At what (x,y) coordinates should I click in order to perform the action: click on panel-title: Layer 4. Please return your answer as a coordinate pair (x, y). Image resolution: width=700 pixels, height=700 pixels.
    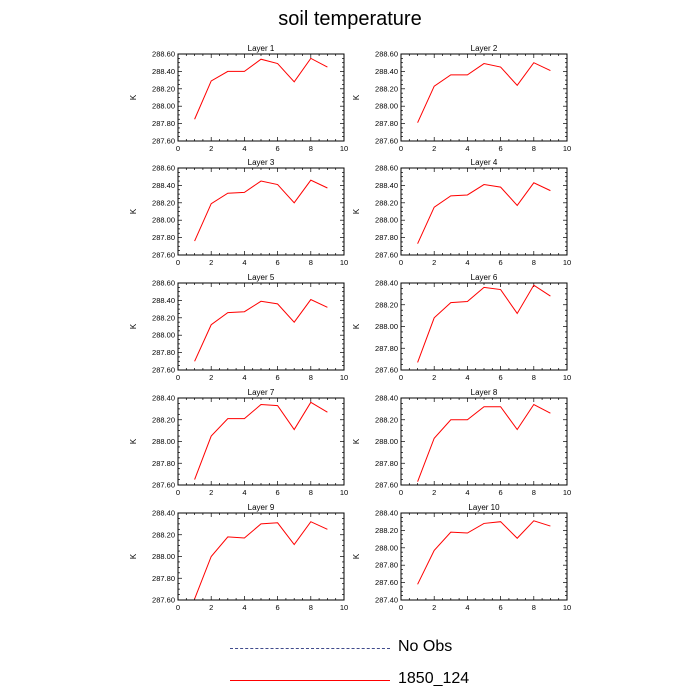
    Looking at the image, I should click on (484, 162).